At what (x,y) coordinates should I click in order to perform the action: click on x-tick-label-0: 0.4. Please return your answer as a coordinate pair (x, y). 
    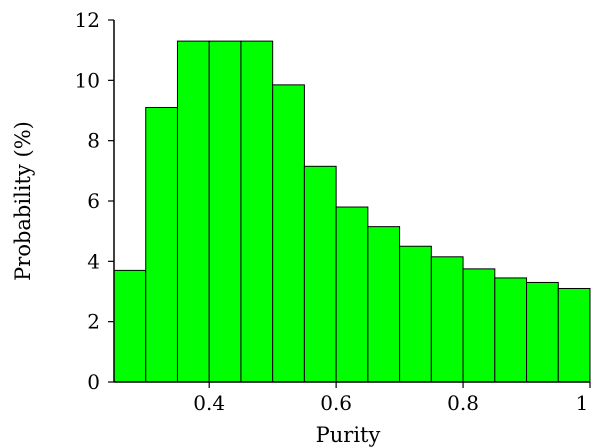
    Looking at the image, I should click on (209, 403).